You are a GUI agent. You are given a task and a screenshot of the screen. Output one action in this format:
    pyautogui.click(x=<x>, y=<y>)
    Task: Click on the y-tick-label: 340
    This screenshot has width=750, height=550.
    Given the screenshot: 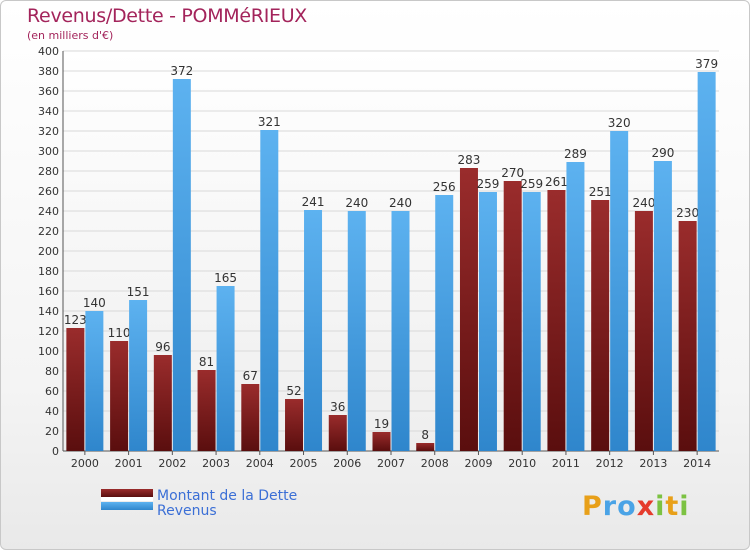 What is the action you would take?
    pyautogui.click(x=48, y=111)
    